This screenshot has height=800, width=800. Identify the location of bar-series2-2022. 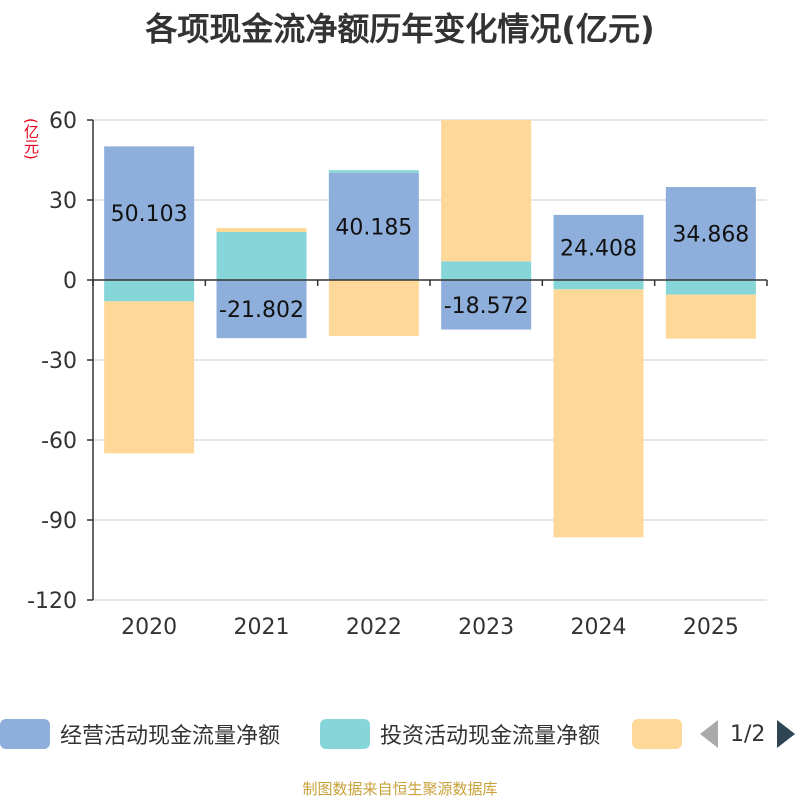
(373, 308).